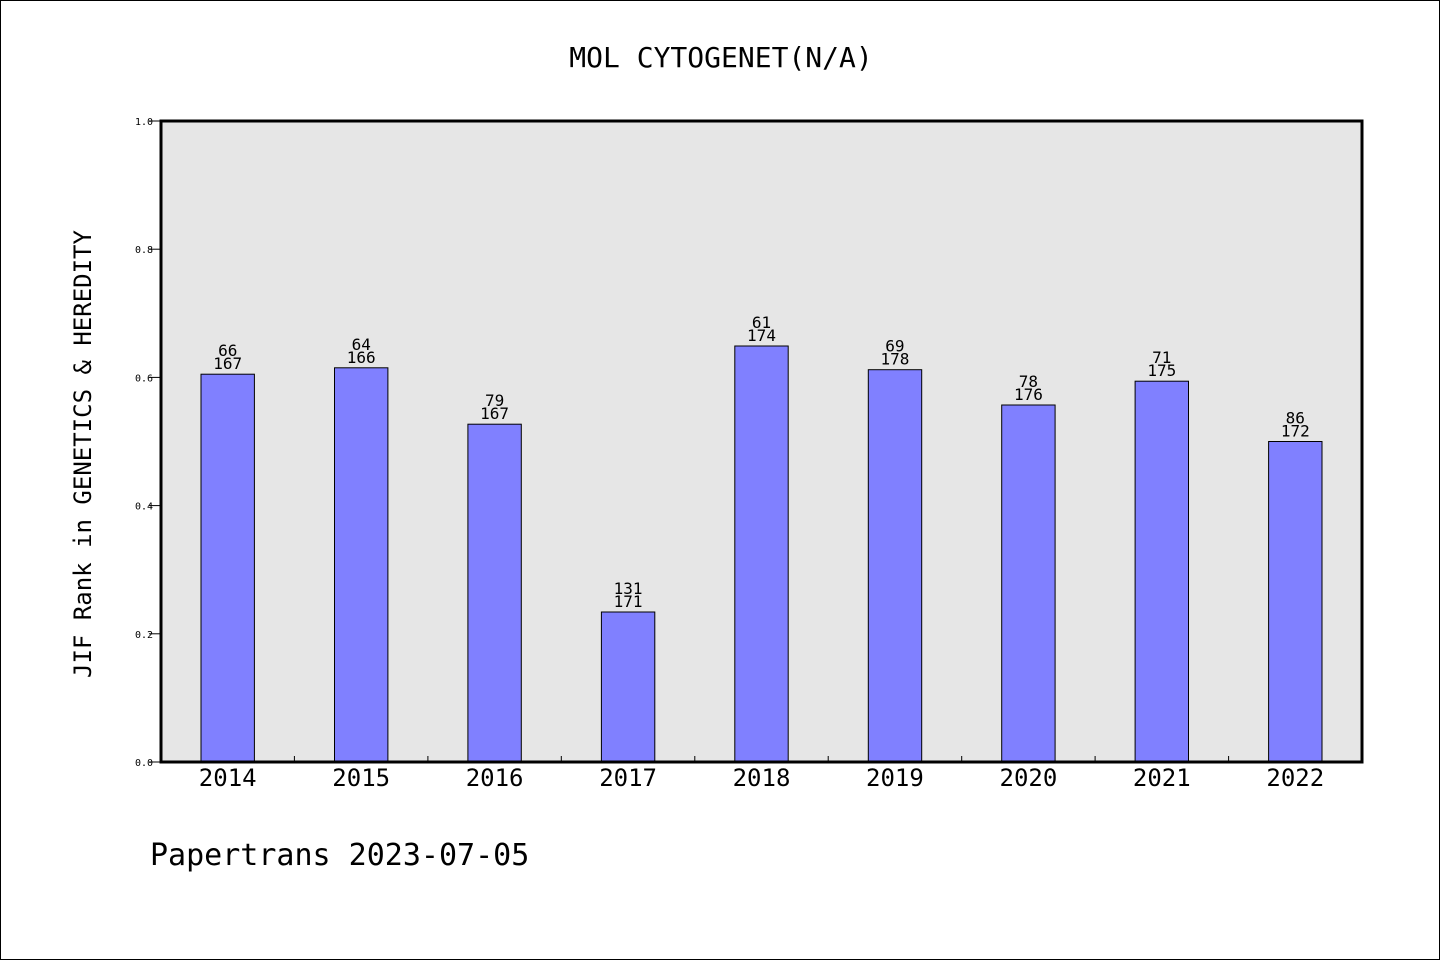  Describe the element at coordinates (894, 346) in the screenshot. I see `bar-rank-label: 69` at that location.